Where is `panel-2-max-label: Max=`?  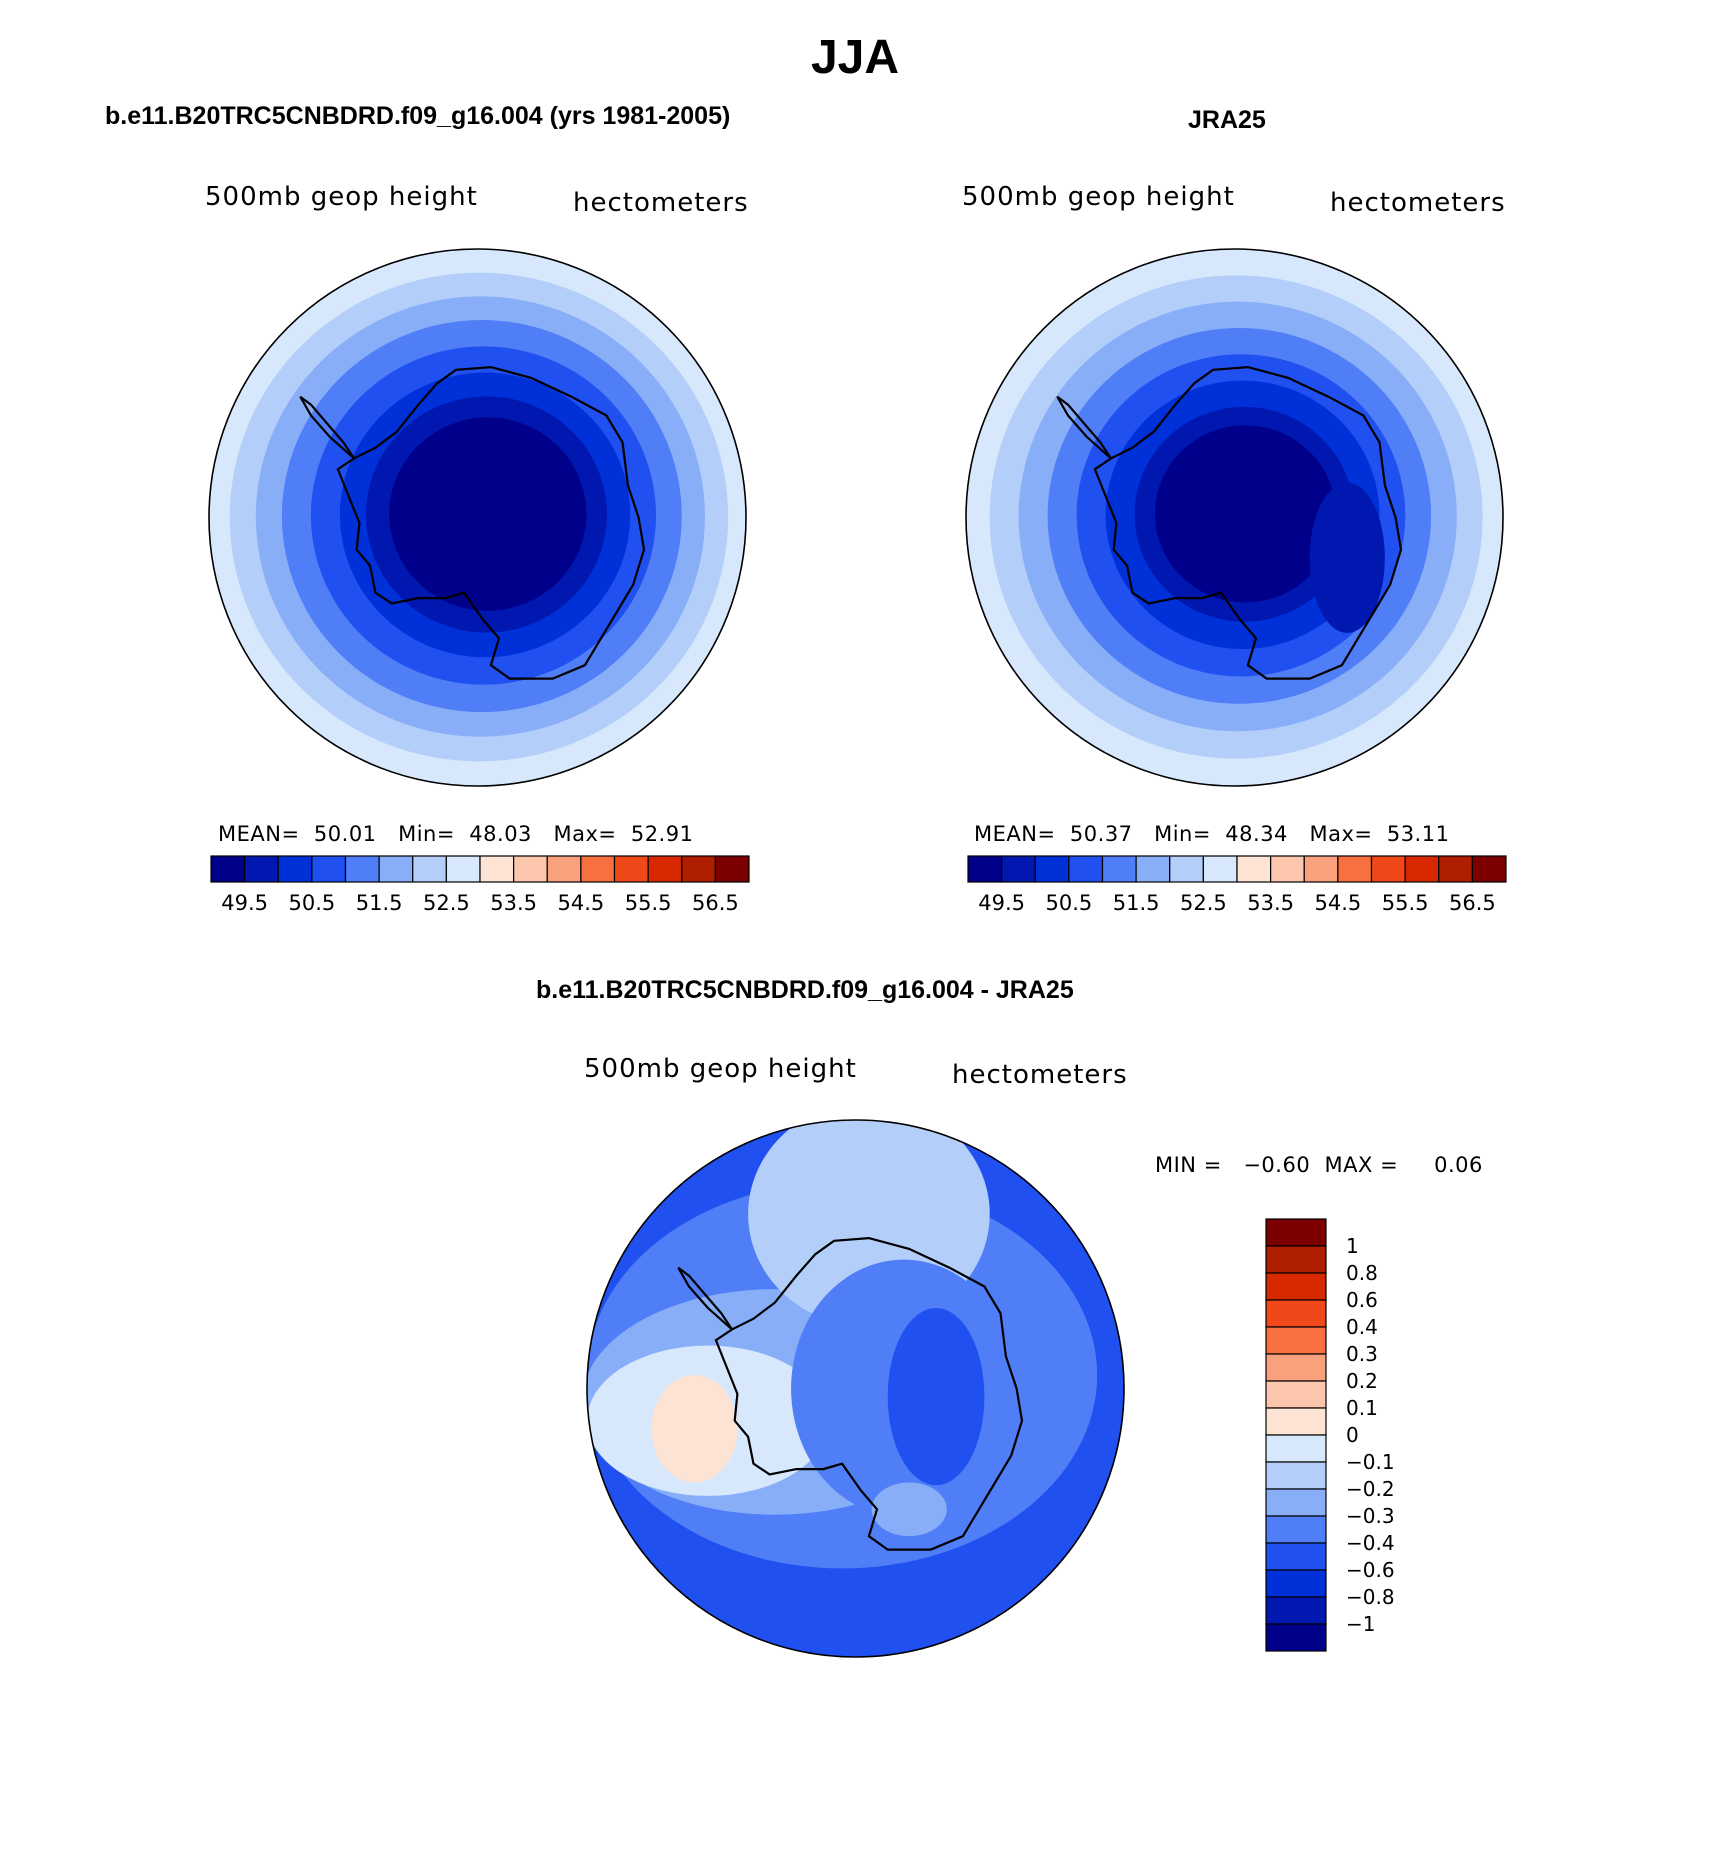 panel-2-max-label: Max= is located at coordinates (1341, 834).